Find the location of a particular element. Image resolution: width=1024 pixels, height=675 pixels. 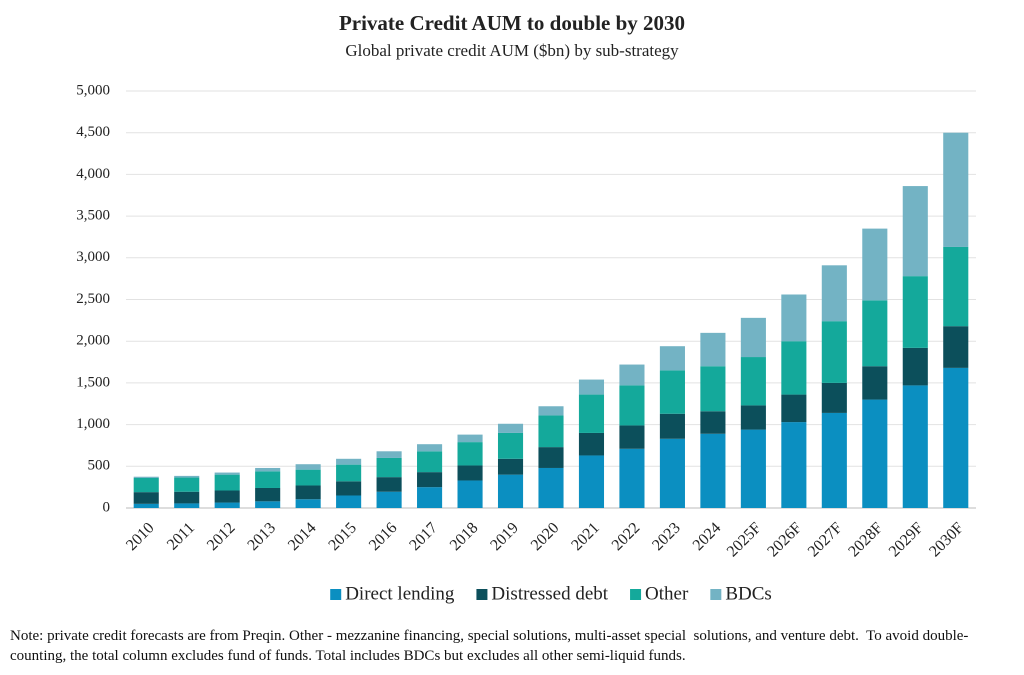

x-tick-label: 2025F is located at coordinates (744, 539).